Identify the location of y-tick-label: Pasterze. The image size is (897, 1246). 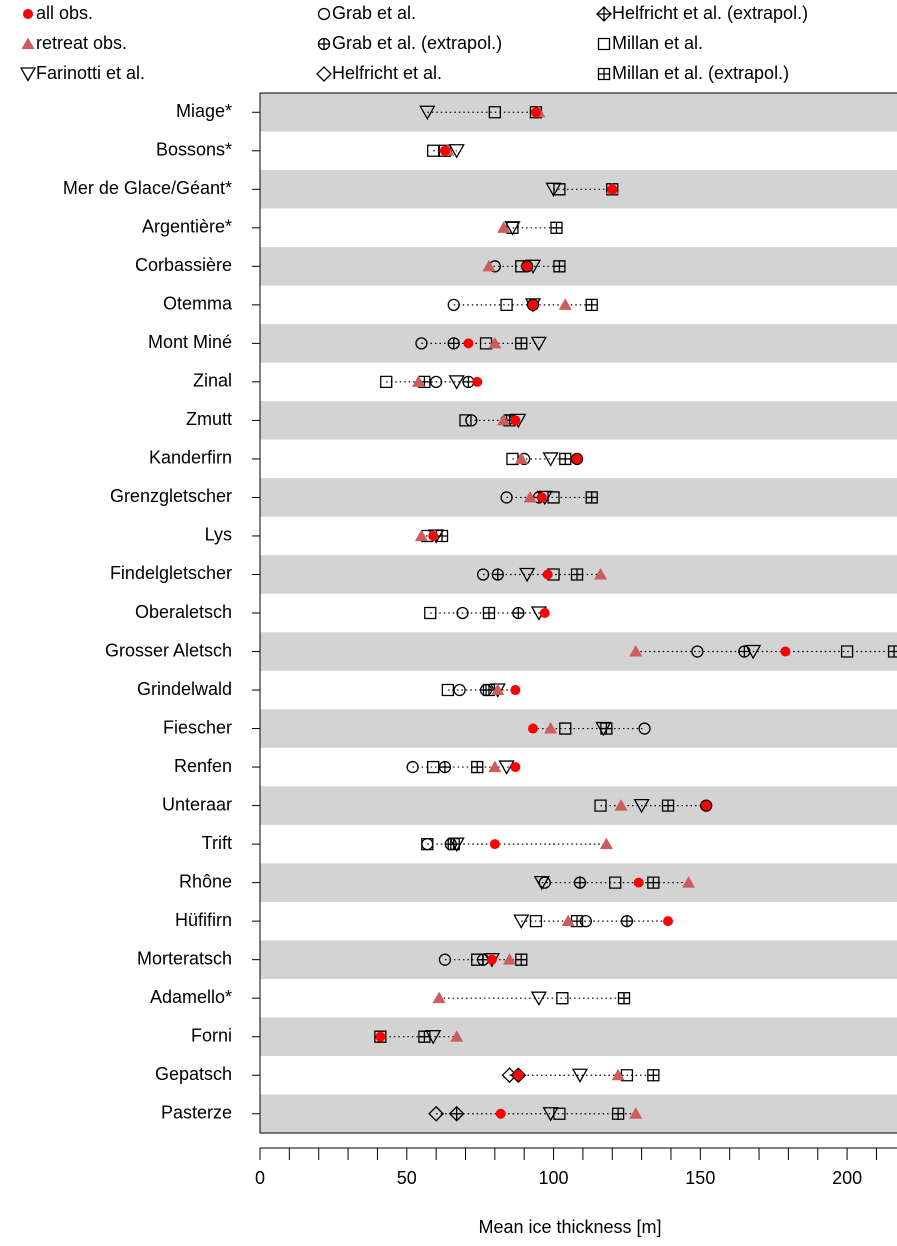
(196, 1112).